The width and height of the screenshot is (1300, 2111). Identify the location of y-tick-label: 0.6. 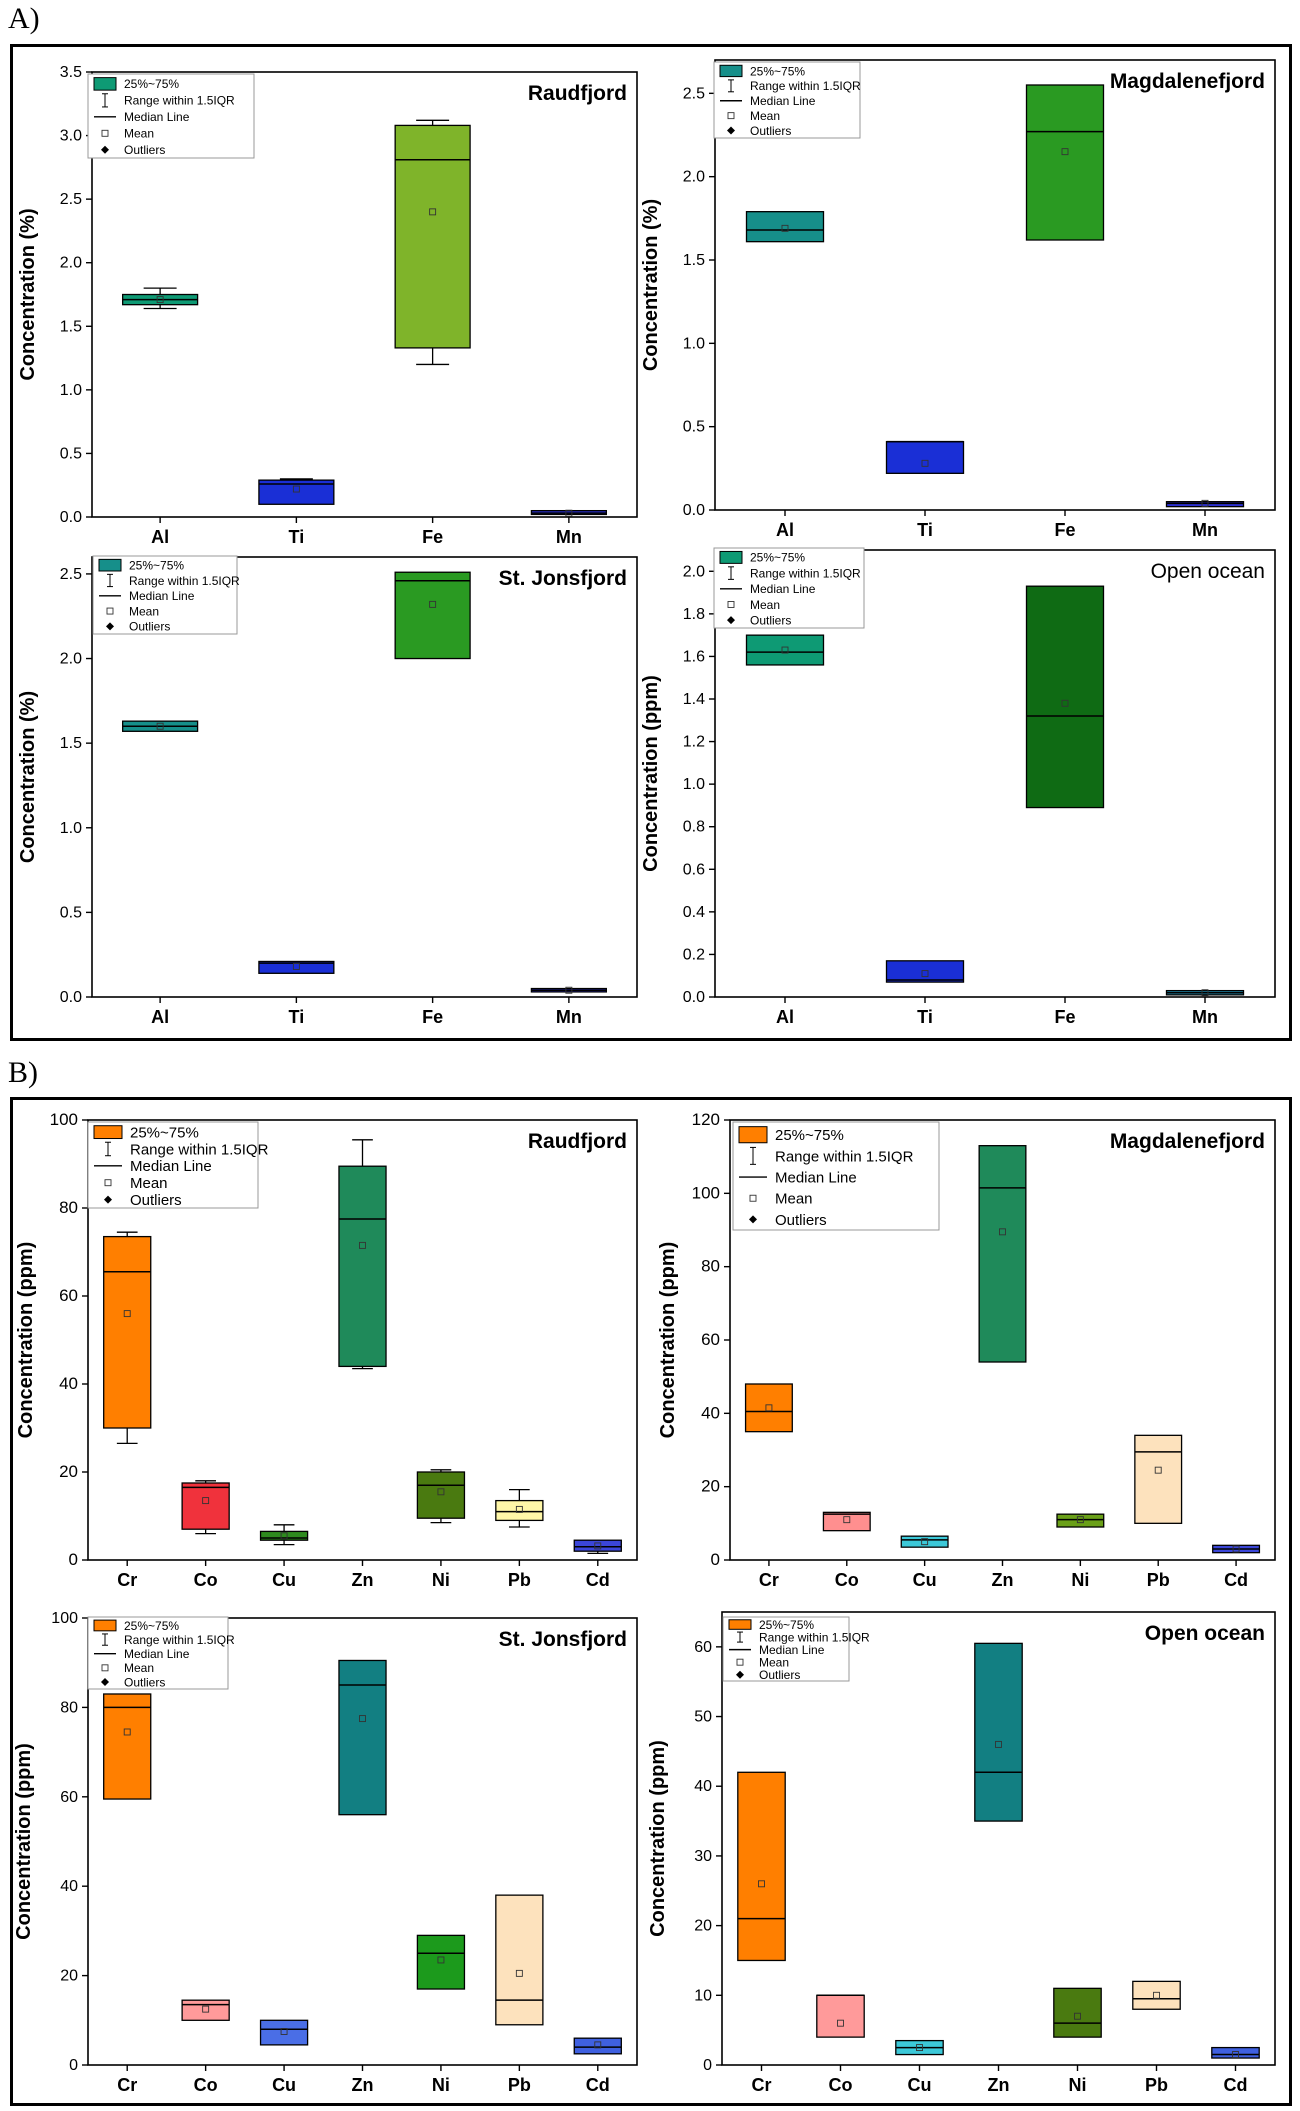
(694, 869).